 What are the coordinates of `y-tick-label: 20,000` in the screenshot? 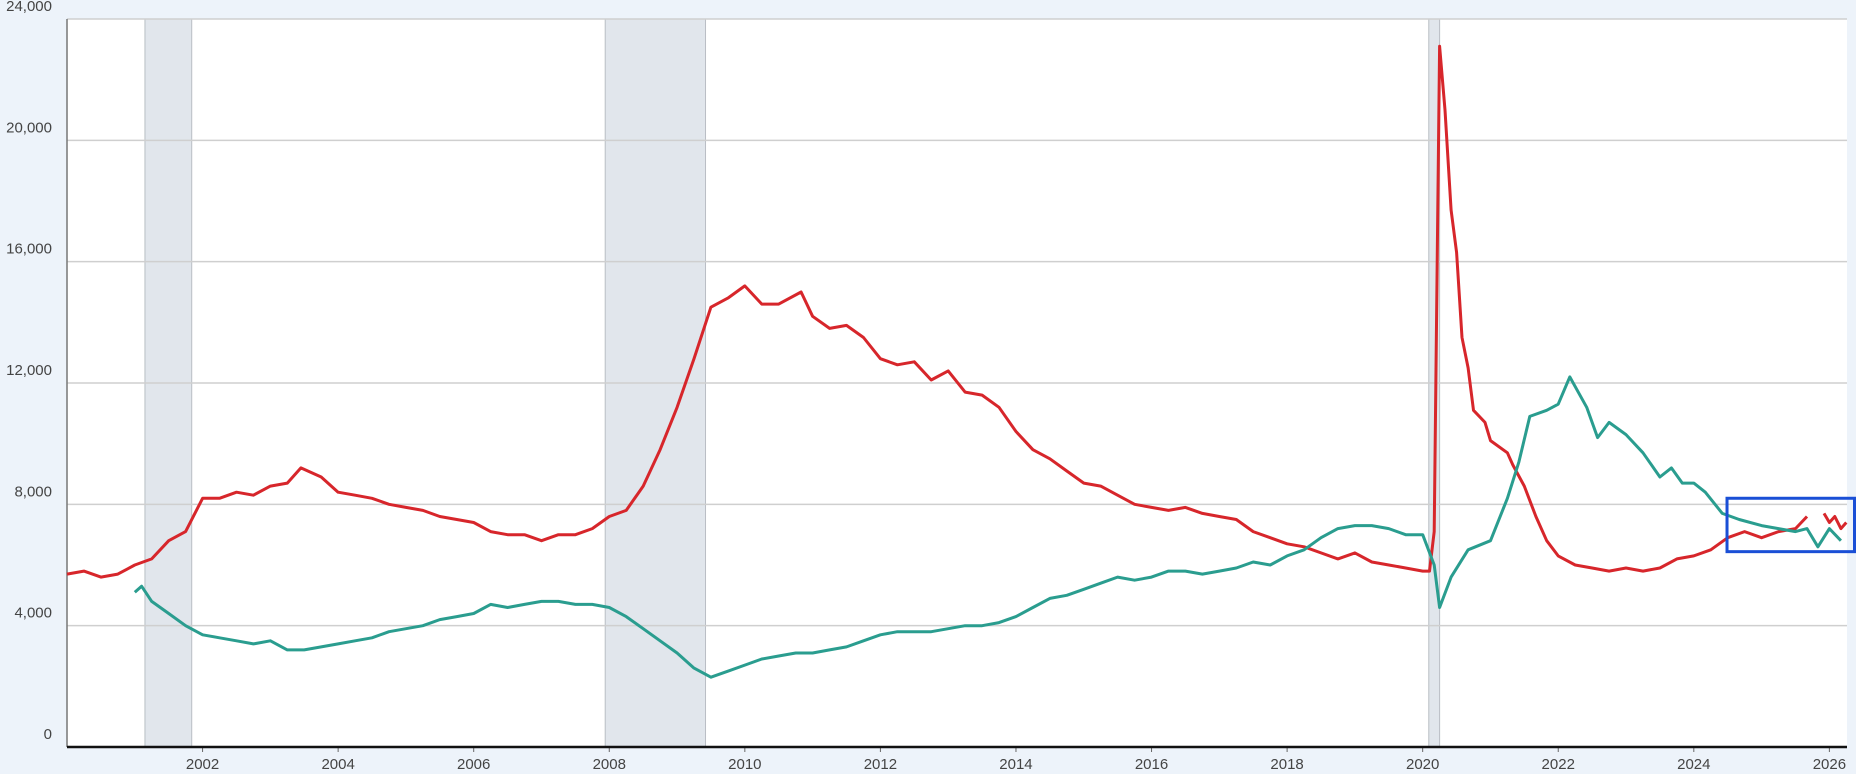 It's located at (29, 127).